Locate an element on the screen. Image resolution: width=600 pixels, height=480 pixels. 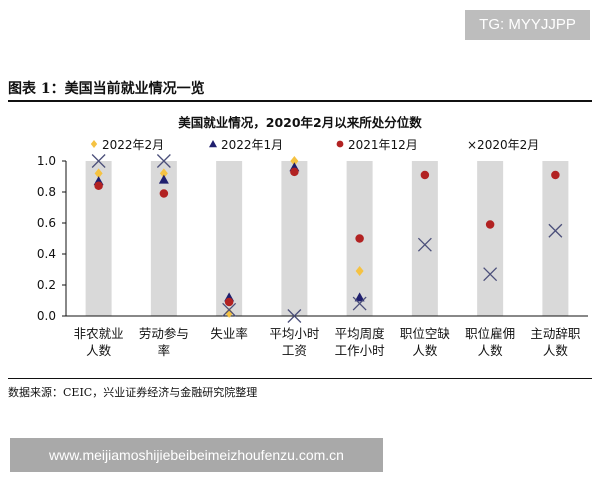
x-category-label: 工资 is located at coordinates (294, 350).